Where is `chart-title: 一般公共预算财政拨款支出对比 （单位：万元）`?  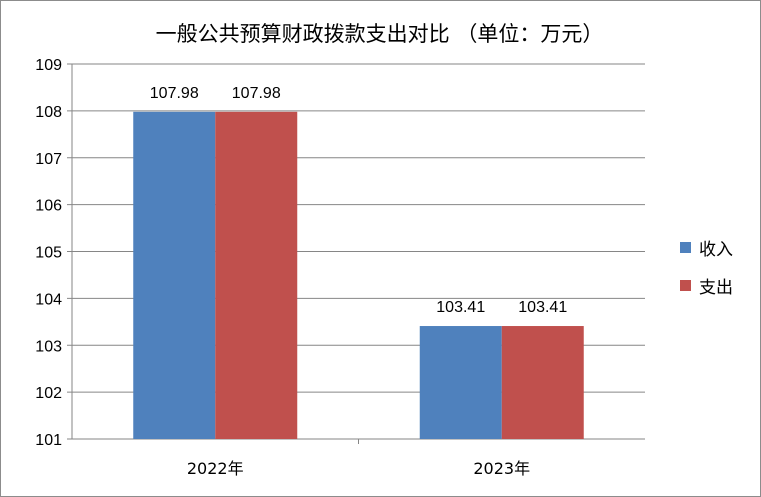 chart-title: 一般公共预算财政拨款支出对比 （单位：万元） is located at coordinates (379, 34).